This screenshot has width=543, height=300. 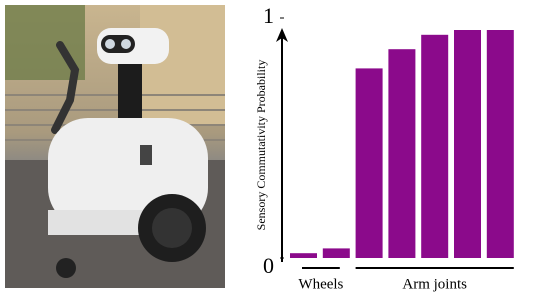 What do you see at coordinates (282, 35) in the screenshot?
I see `axis-arrow` at bounding box center [282, 35].